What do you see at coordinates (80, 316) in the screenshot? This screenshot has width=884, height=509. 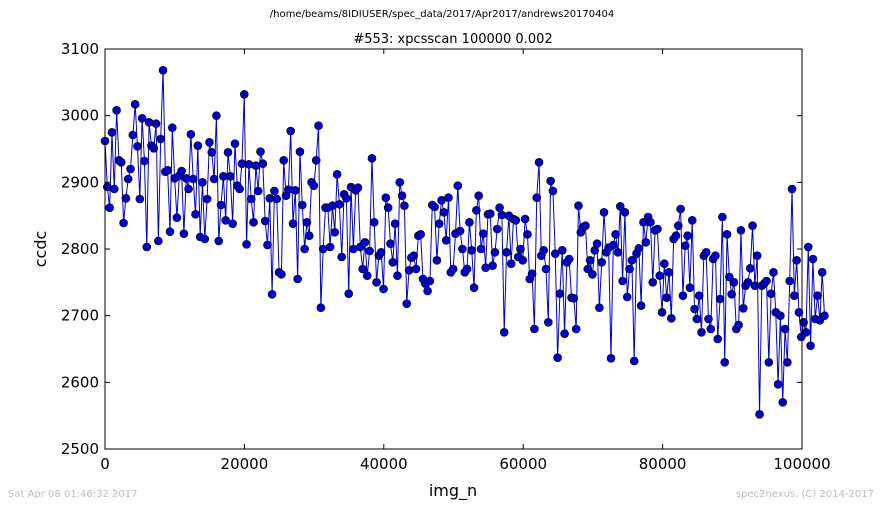 I see `y-tick-label: 2700` at bounding box center [80, 316].